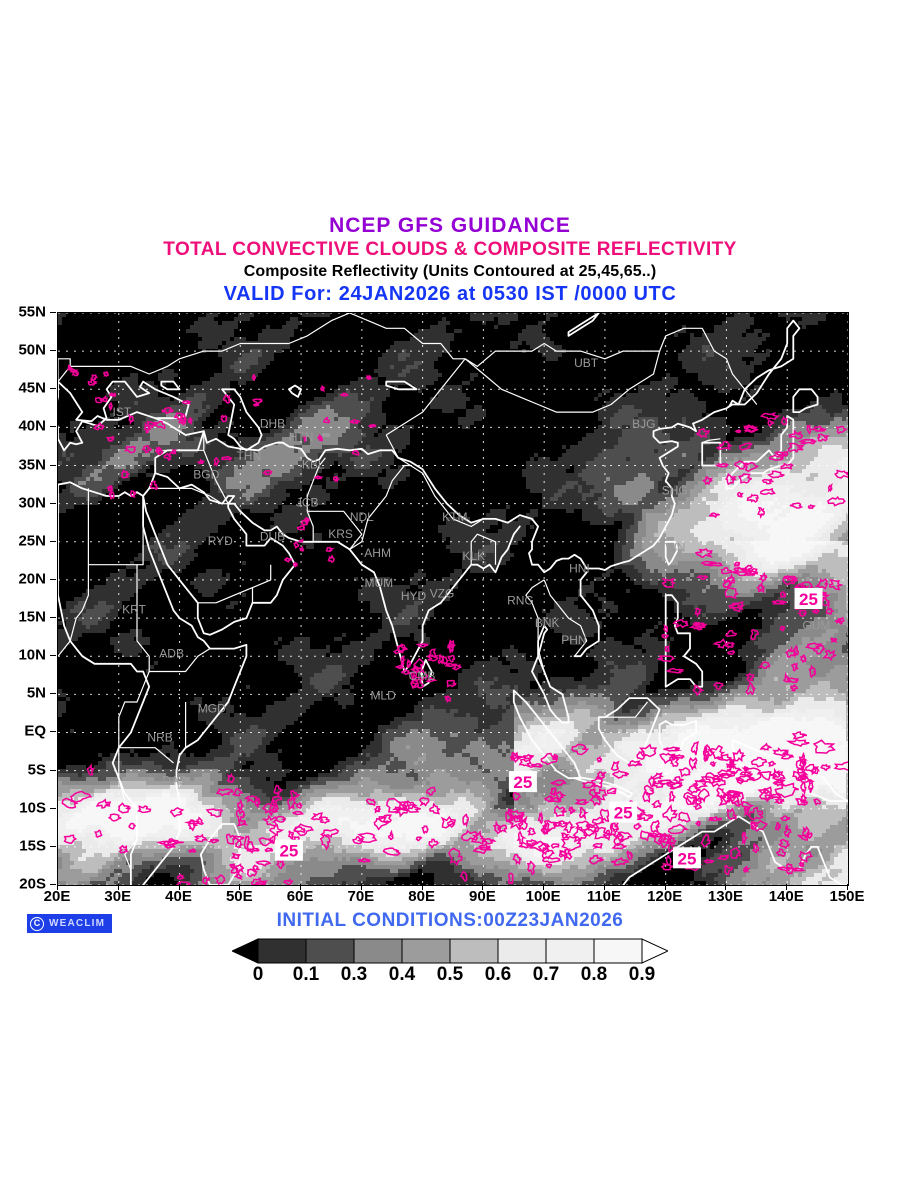 The image size is (900, 1200). What do you see at coordinates (306, 974) in the screenshot?
I see `colorbar-tick-label: 0.1` at bounding box center [306, 974].